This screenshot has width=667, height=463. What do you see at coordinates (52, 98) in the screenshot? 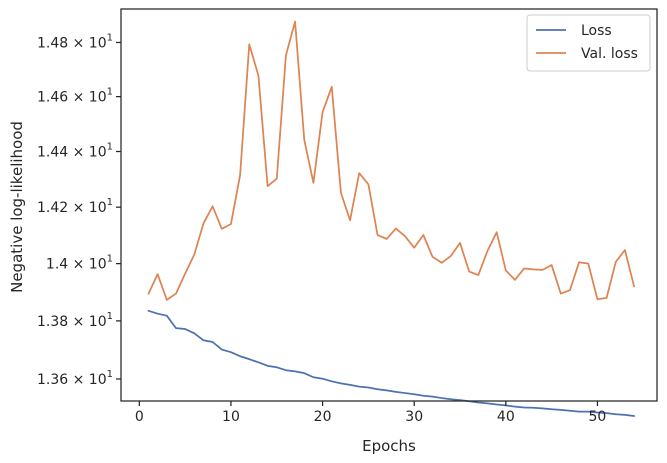
I see `y-tick-label-base: 1.46` at bounding box center [52, 98].